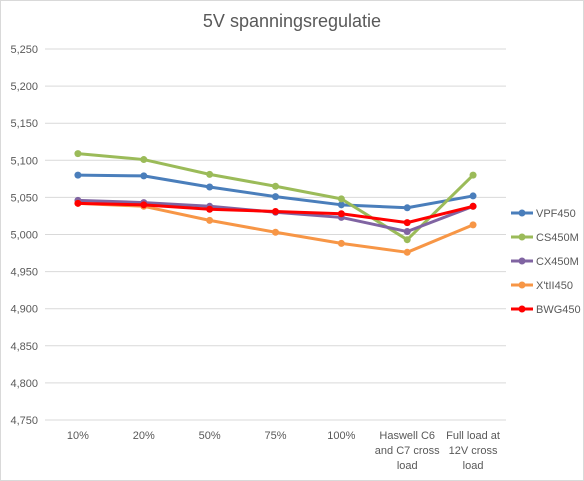 This screenshot has height=481, width=584. What do you see at coordinates (24, 50) in the screenshot?
I see `y-tick-label: 5,250` at bounding box center [24, 50].